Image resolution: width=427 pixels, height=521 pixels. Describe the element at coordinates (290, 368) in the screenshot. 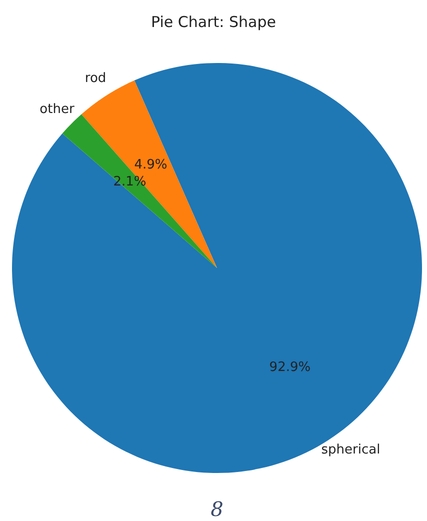

I see `data-label: 92.9%` at that location.